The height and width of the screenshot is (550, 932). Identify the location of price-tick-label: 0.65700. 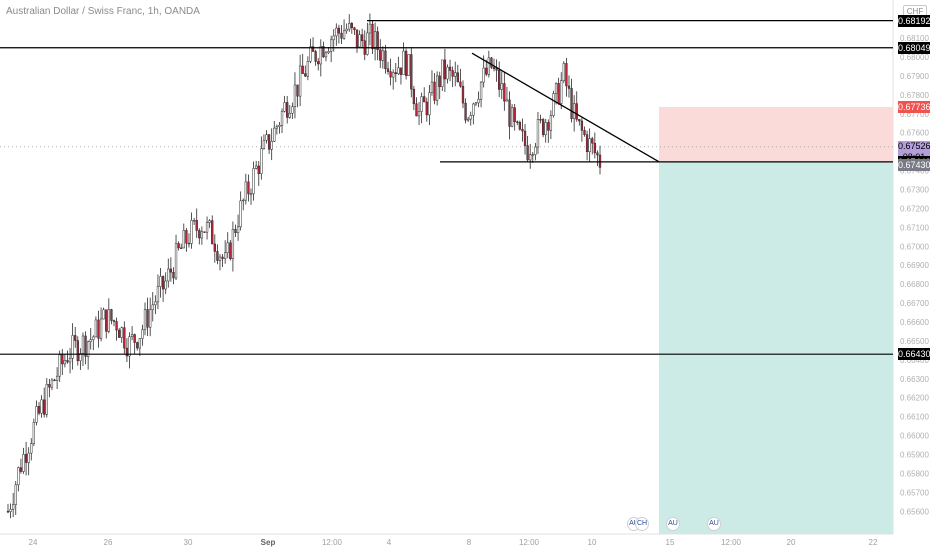
(914, 492).